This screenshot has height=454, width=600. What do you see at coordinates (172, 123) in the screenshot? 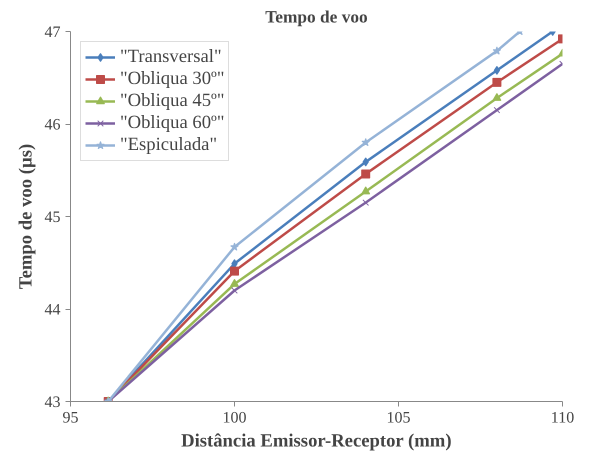
I see `legend-label: "Obliqua 60º"` at bounding box center [172, 123].